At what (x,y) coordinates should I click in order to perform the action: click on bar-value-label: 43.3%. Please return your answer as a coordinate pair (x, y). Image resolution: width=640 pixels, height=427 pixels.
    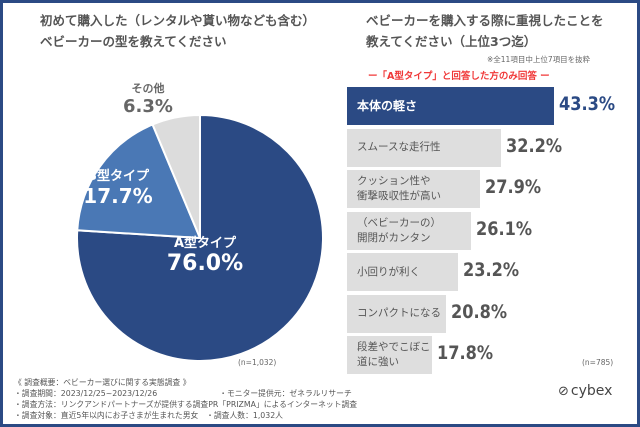
    Looking at the image, I should click on (586, 104).